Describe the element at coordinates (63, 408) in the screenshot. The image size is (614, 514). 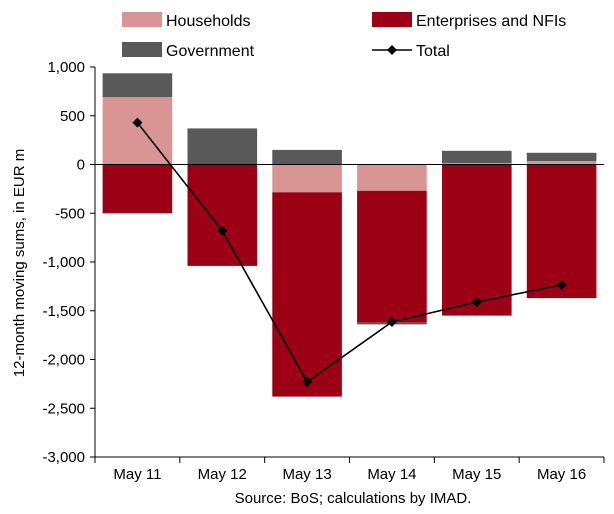
I see `y-tick-label: -2,500` at that location.